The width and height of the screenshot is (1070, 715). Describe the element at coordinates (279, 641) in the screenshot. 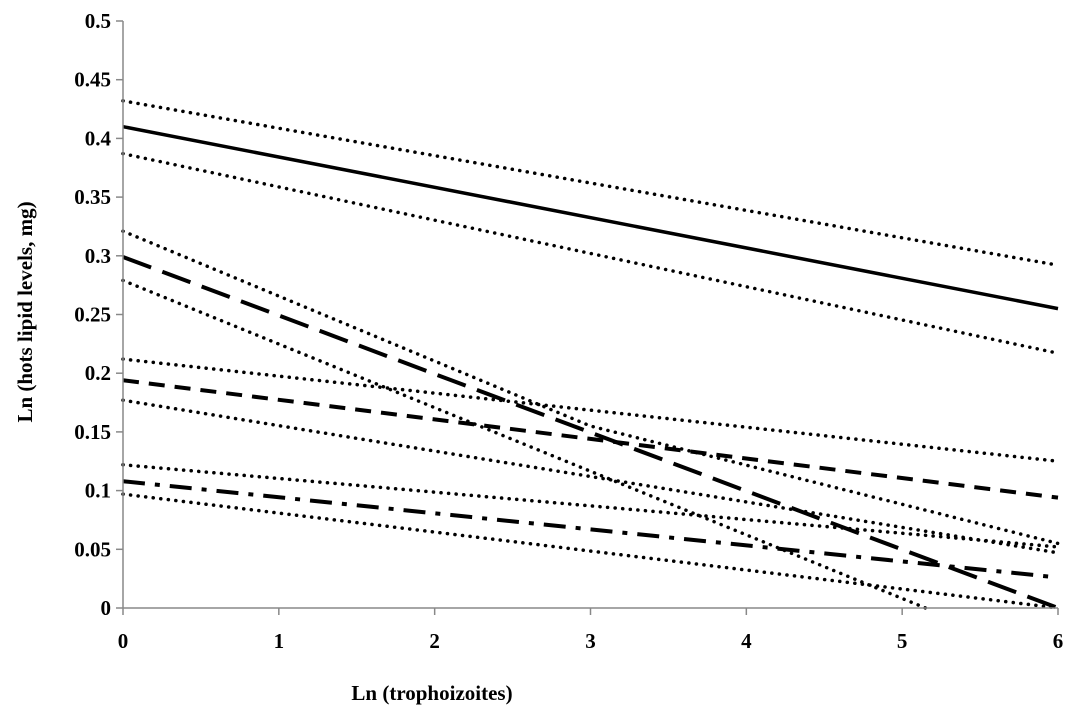

I see `x-tick-label: 1` at that location.